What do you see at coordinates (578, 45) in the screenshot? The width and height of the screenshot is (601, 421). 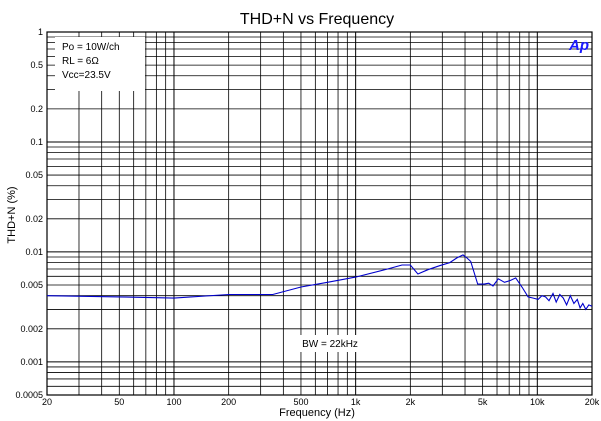 I see `ap-logo: Ap` at bounding box center [578, 45].